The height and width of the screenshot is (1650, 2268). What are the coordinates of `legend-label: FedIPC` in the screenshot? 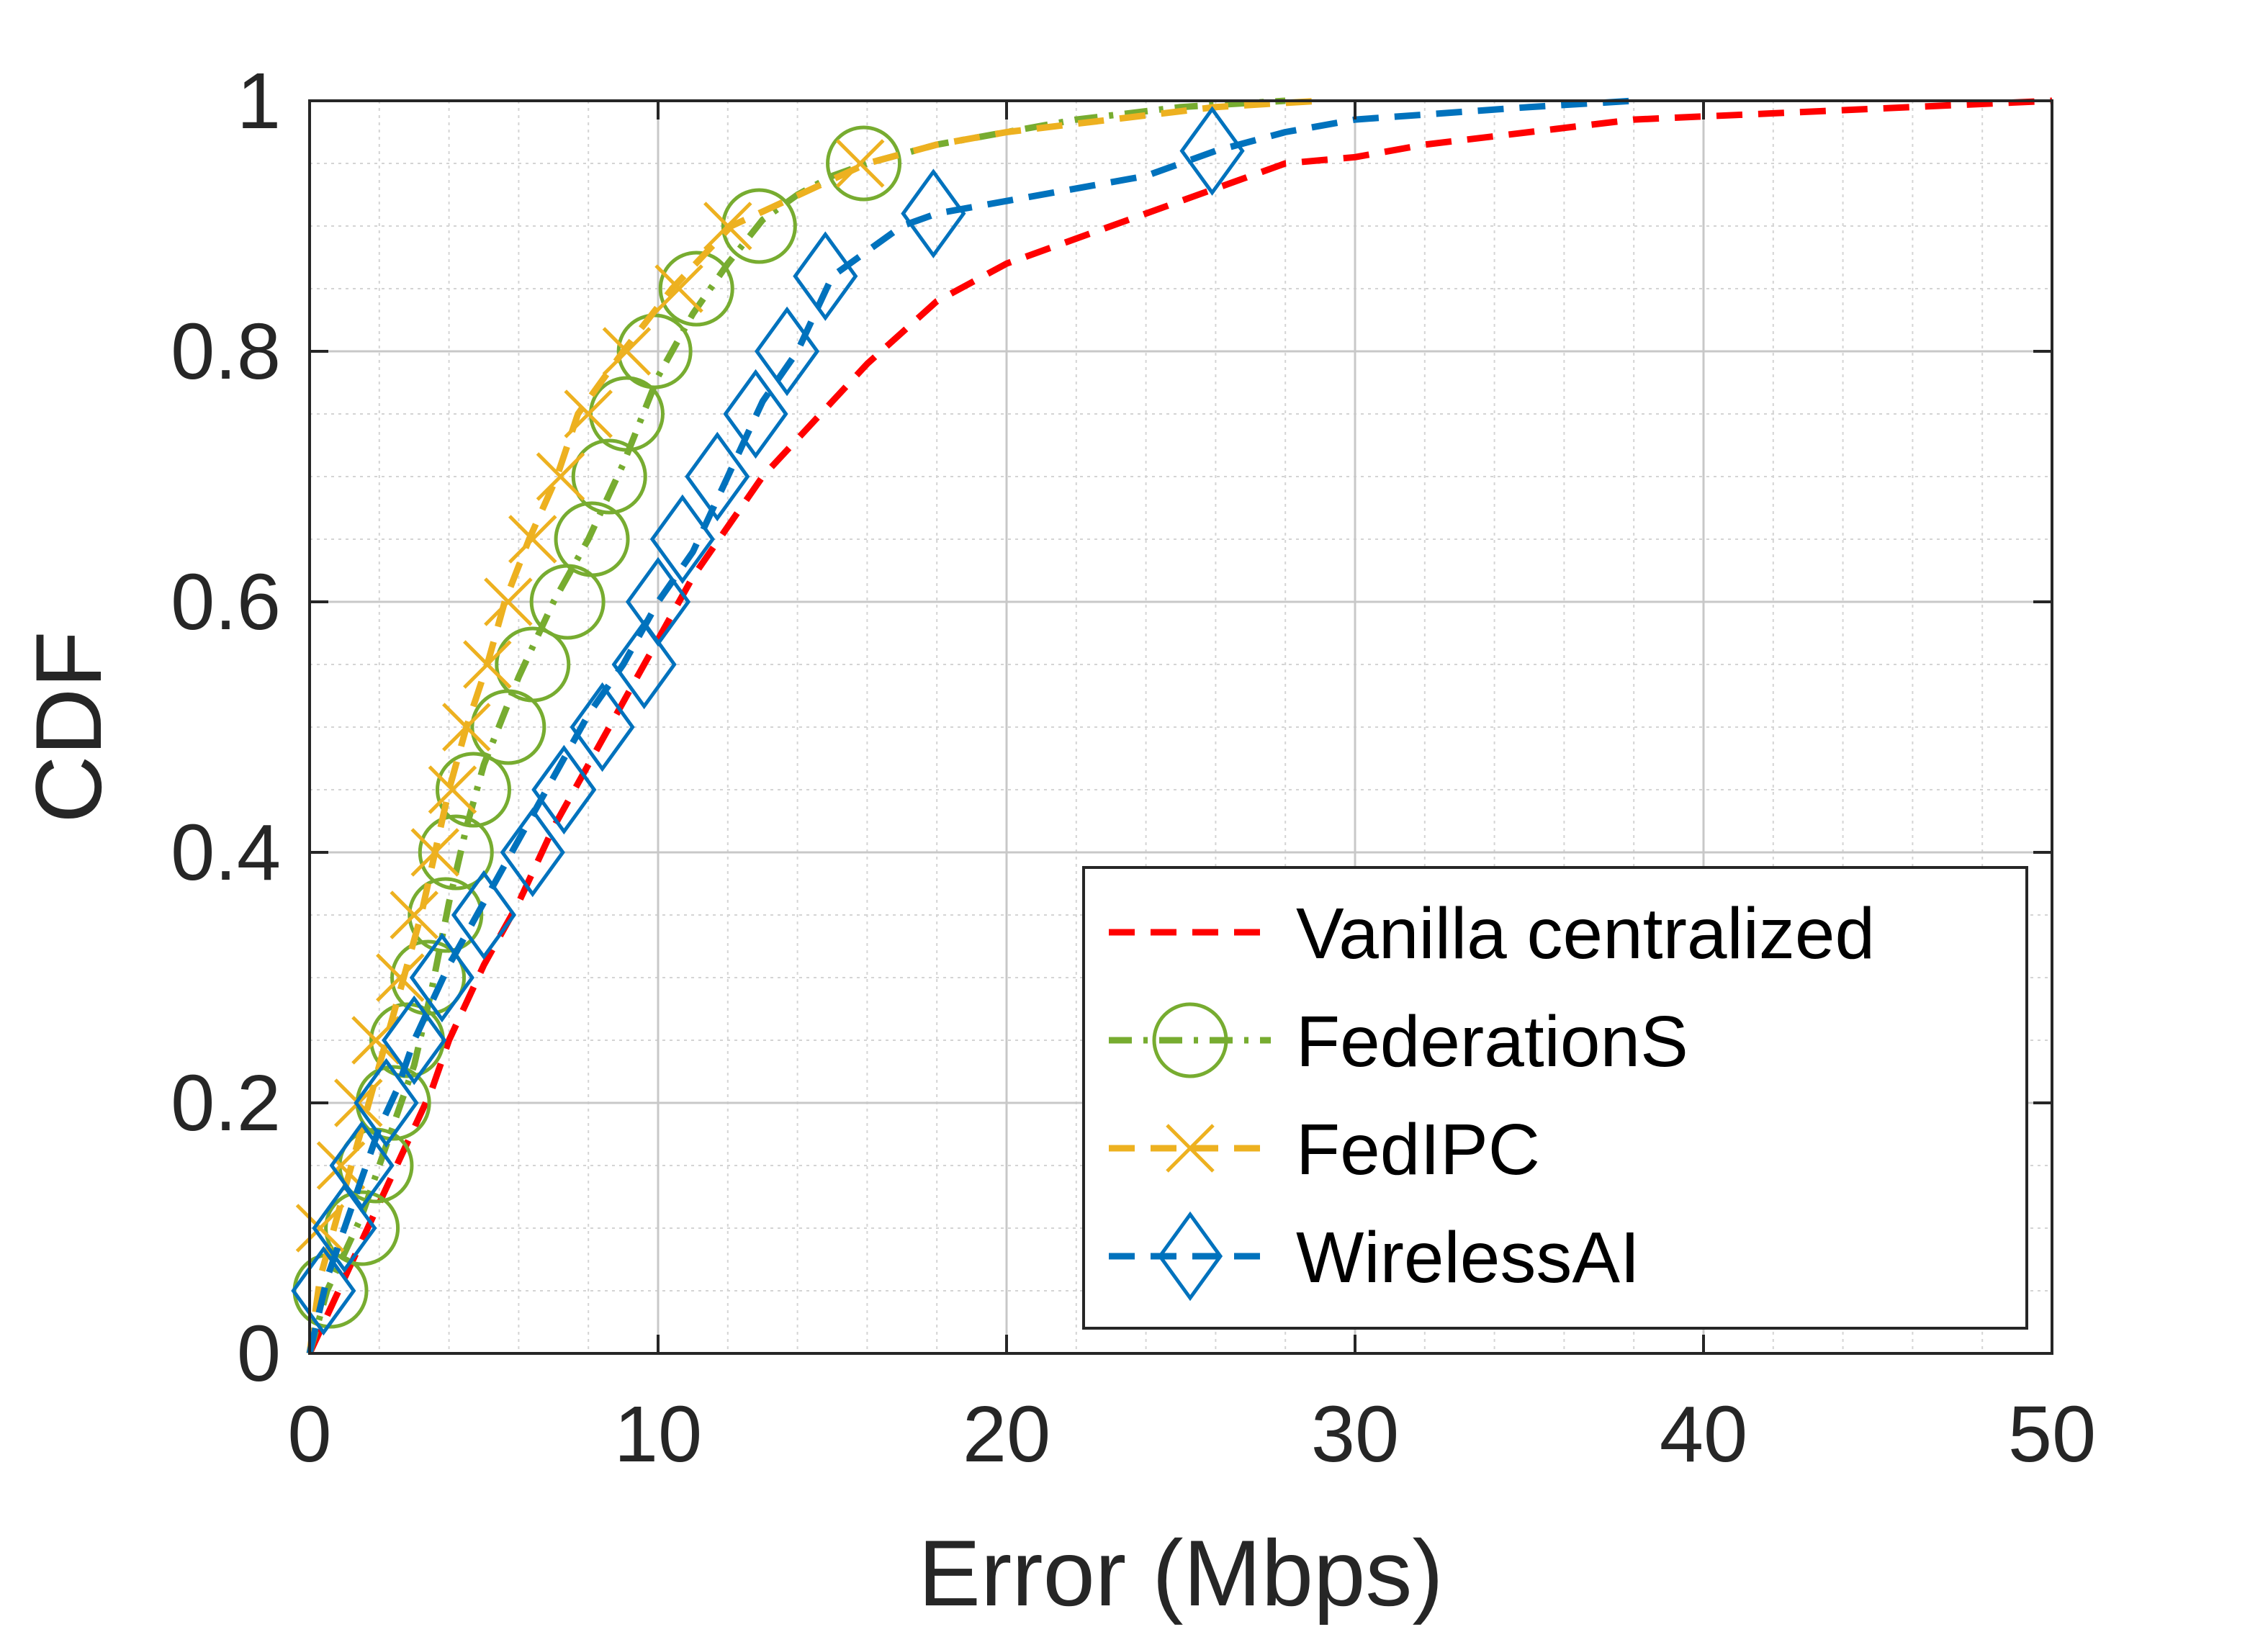 It's located at (1418, 1149).